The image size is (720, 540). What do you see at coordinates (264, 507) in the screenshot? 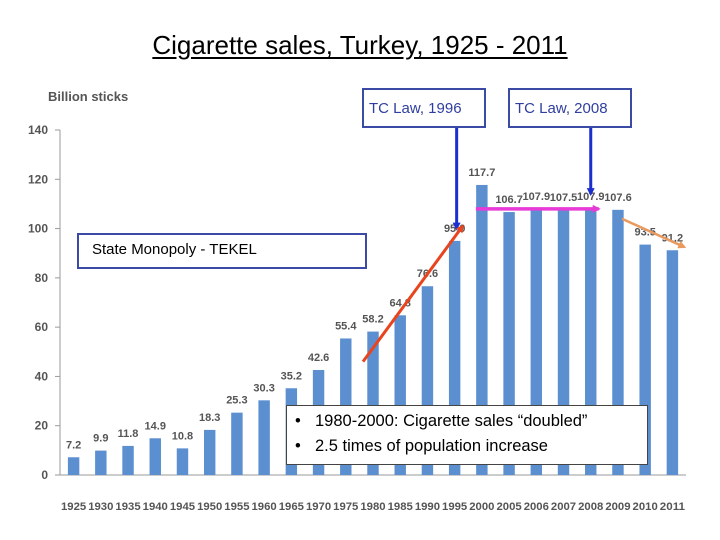
I see `x-tick-label: 1960` at bounding box center [264, 507].